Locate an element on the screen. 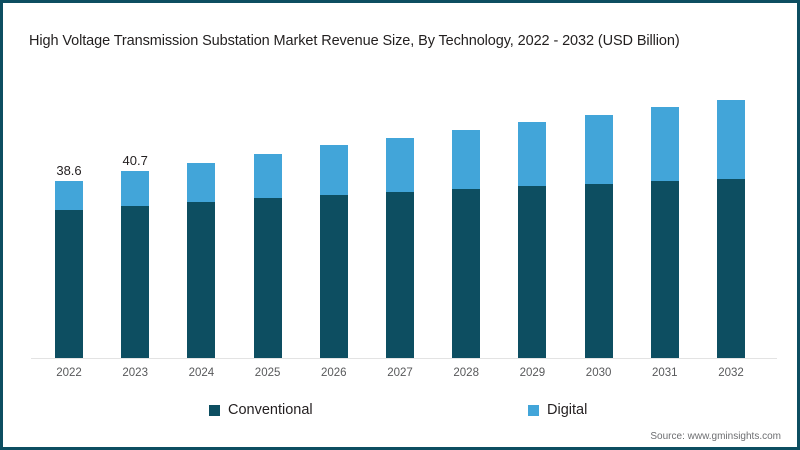 This screenshot has width=800, height=450. x-axis-tick-2023: 2023 is located at coordinates (135, 373).